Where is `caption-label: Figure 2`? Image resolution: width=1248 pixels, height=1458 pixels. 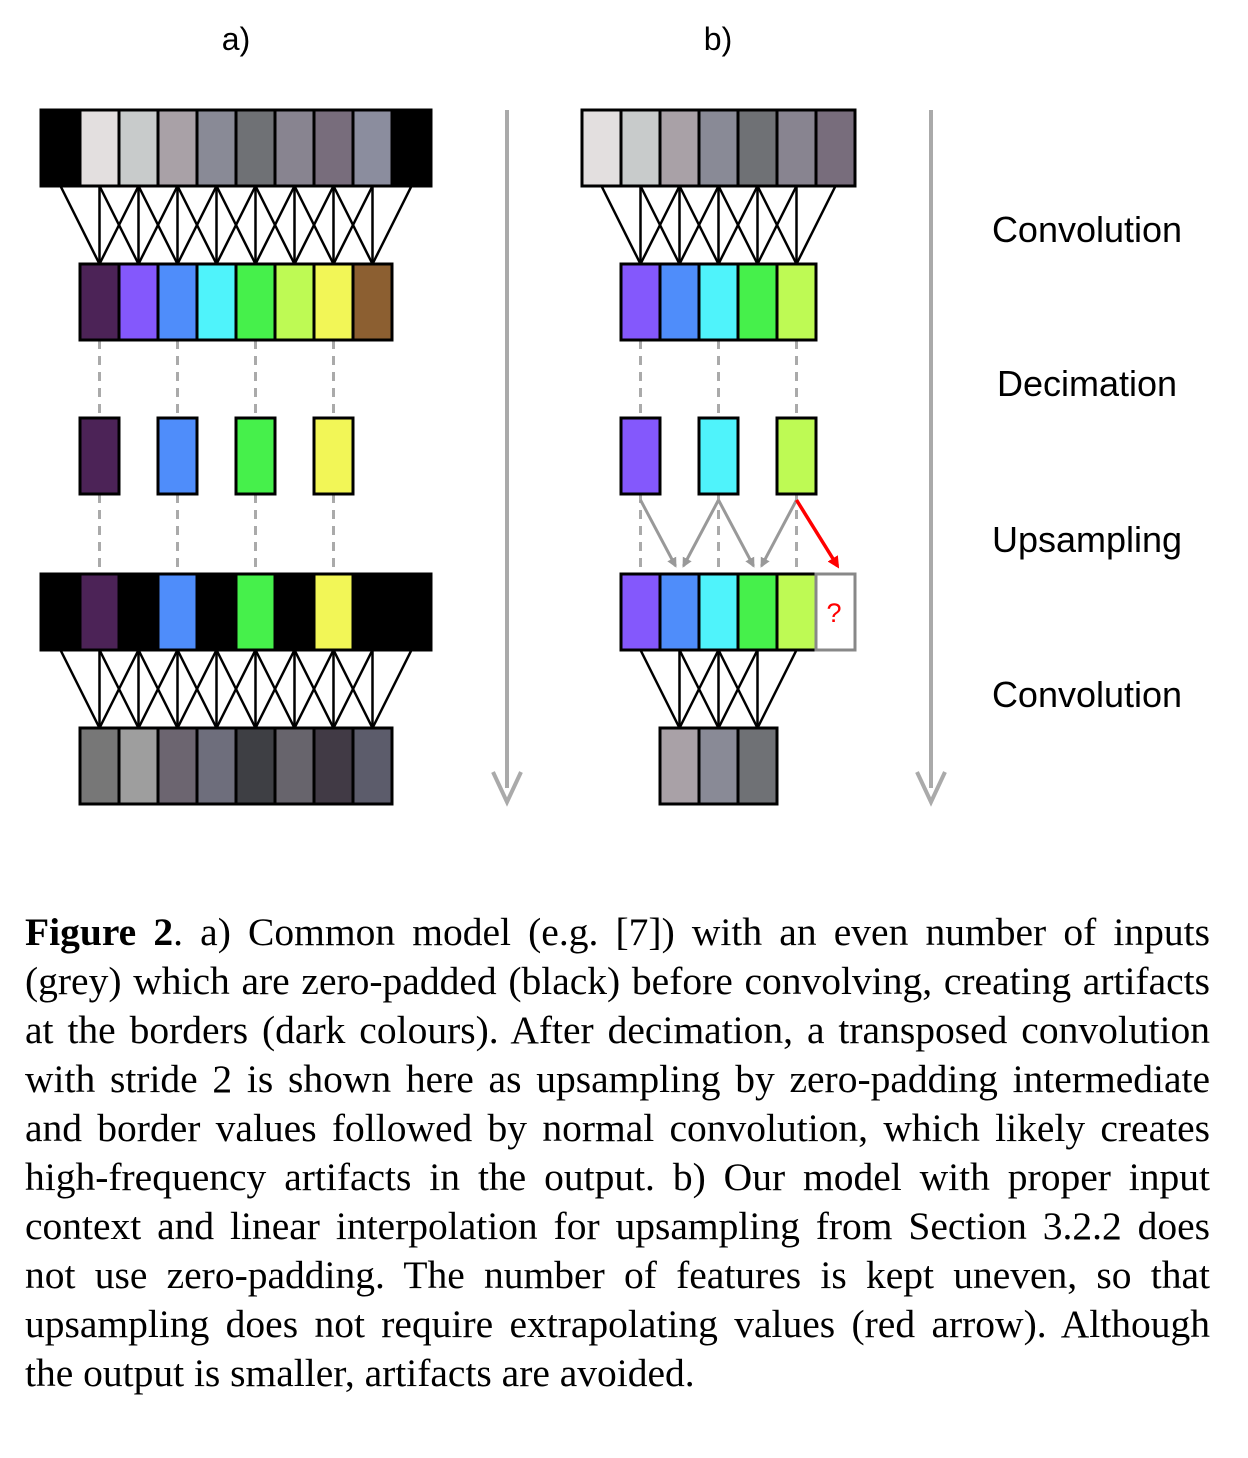
caption-label: Figure 2 is located at coordinates (99, 932).